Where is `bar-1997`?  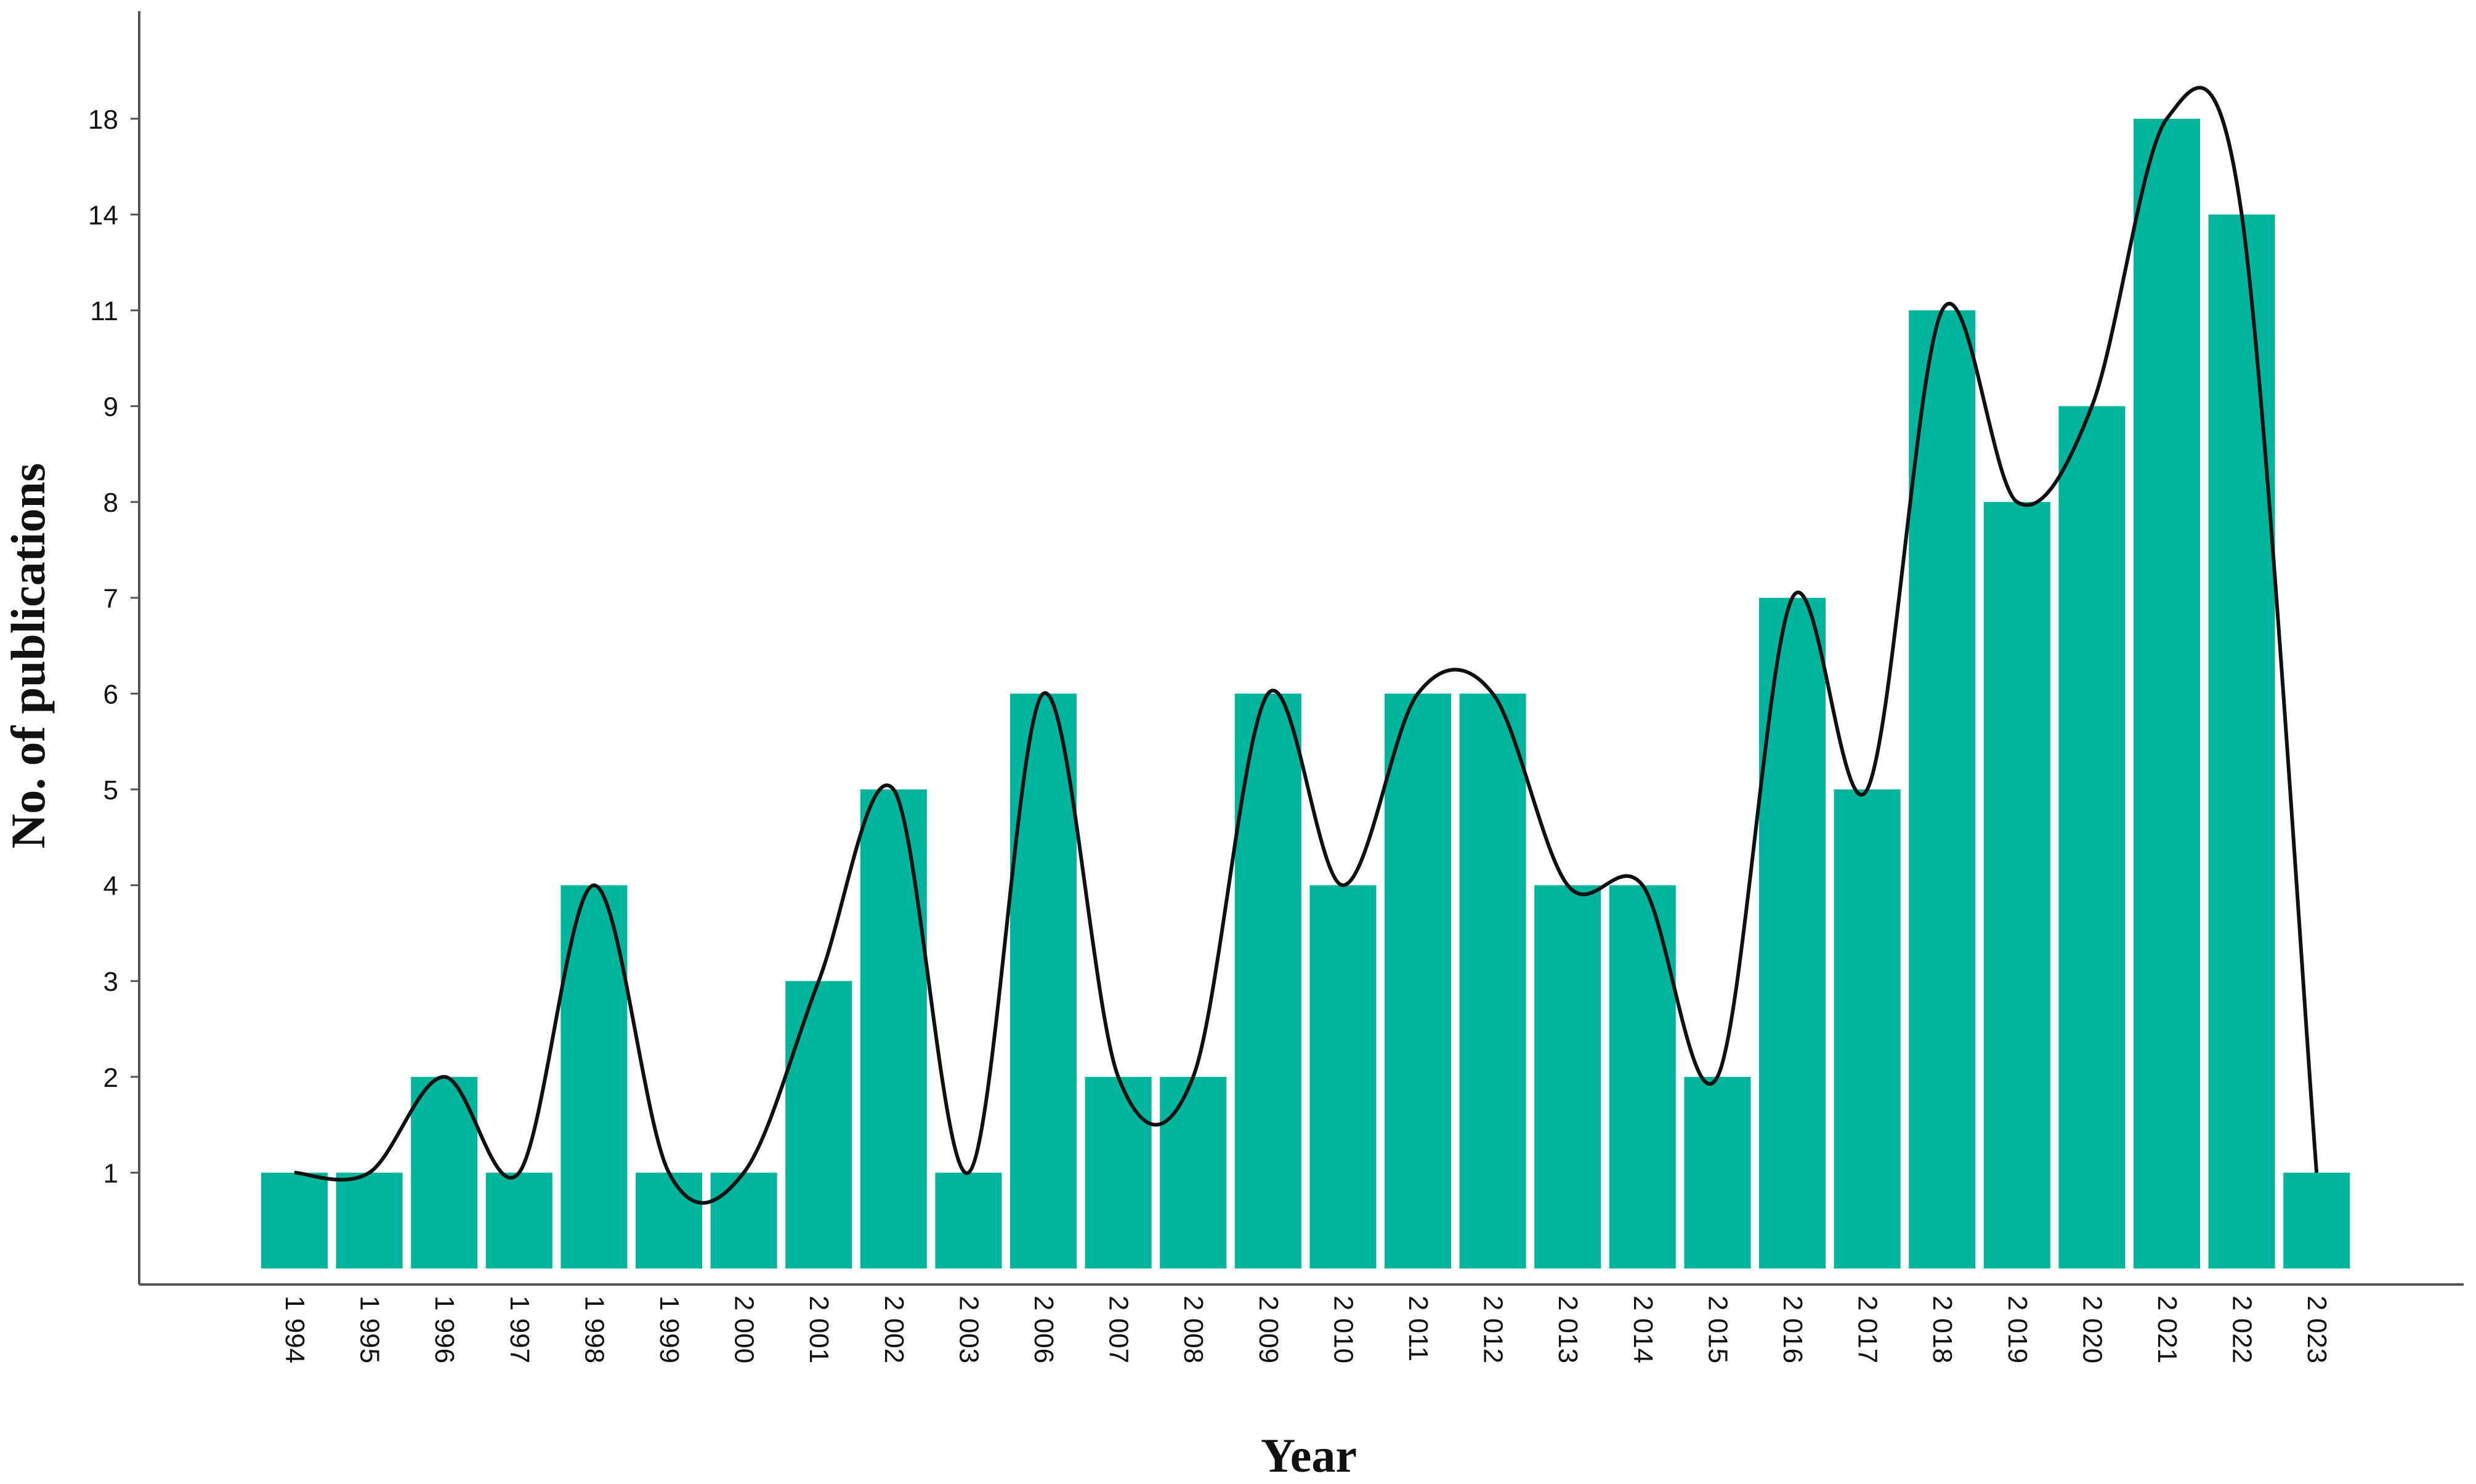
bar-1997 is located at coordinates (518, 1220).